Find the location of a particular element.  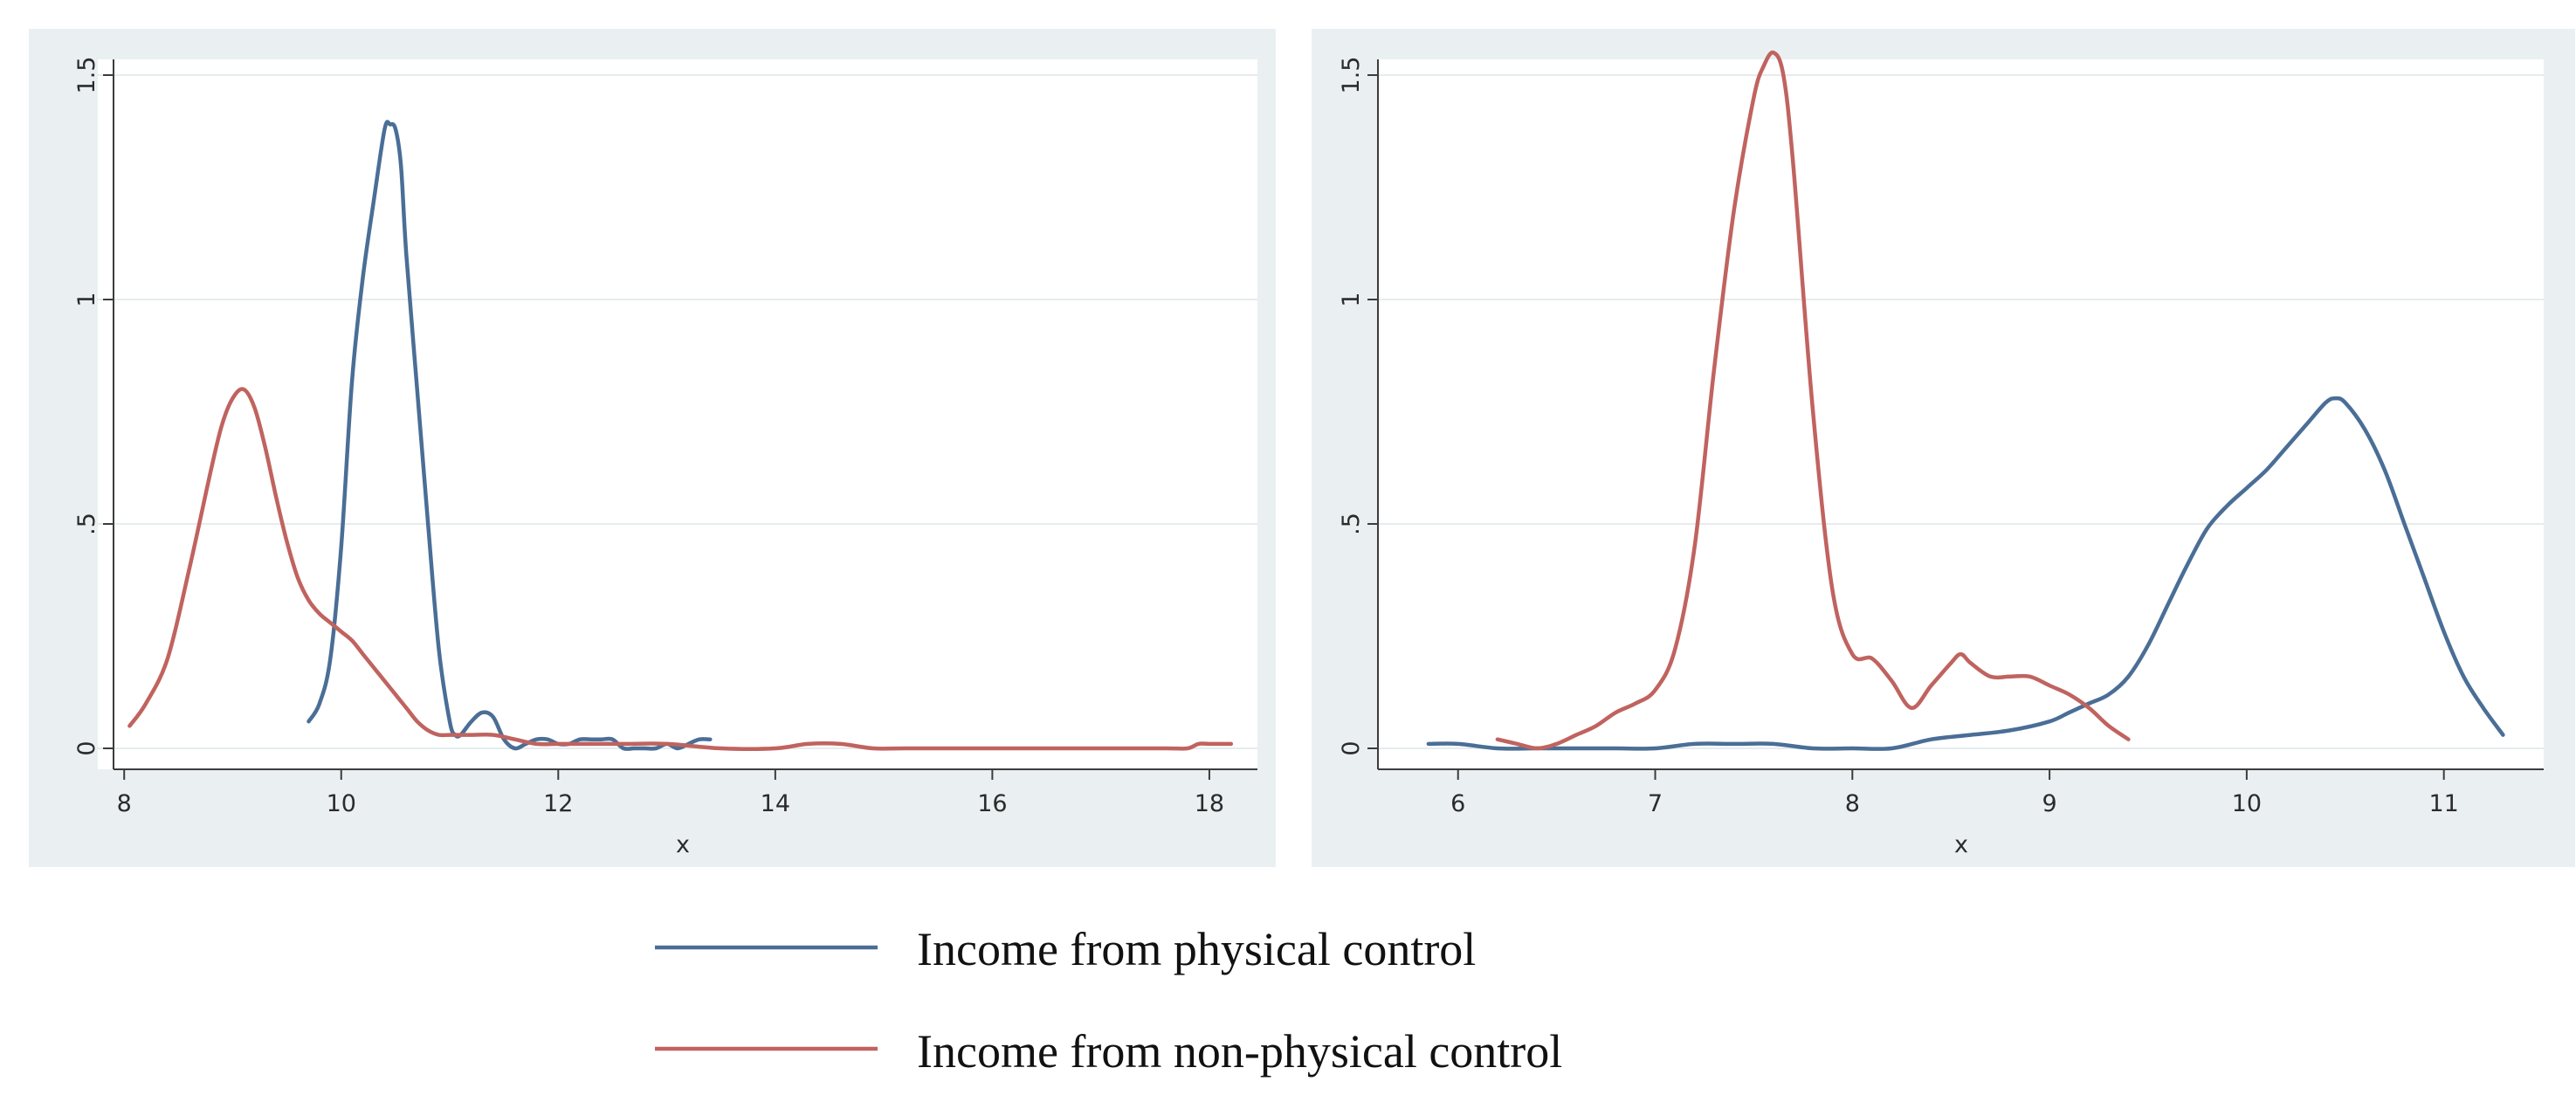

right-y-tick-label-1: .5 is located at coordinates (1351, 524).